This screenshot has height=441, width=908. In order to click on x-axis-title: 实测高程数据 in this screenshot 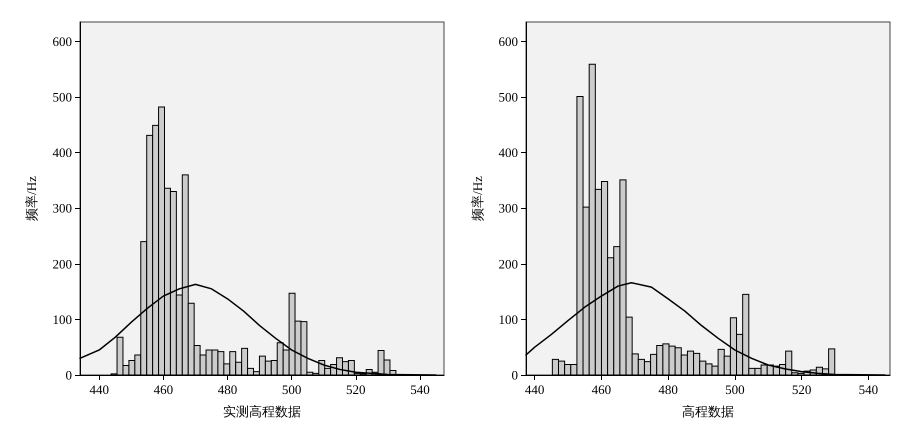, I will do `click(262, 411)`.